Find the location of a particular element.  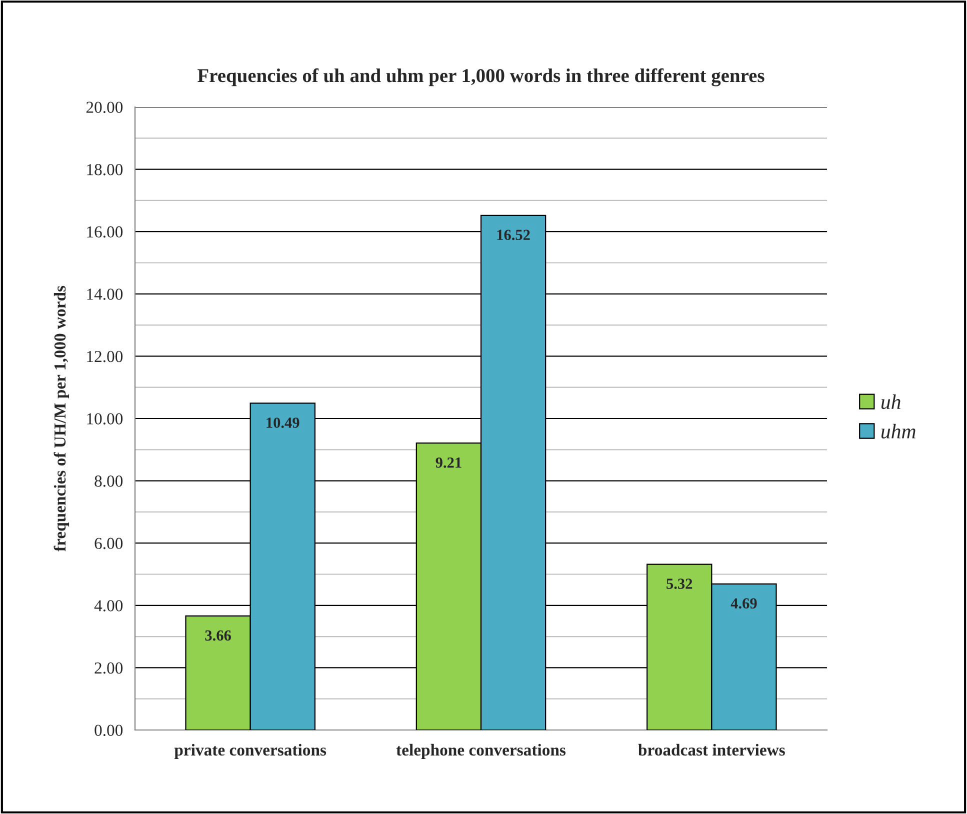

y-tick-label: 8.00 is located at coordinates (108, 481).